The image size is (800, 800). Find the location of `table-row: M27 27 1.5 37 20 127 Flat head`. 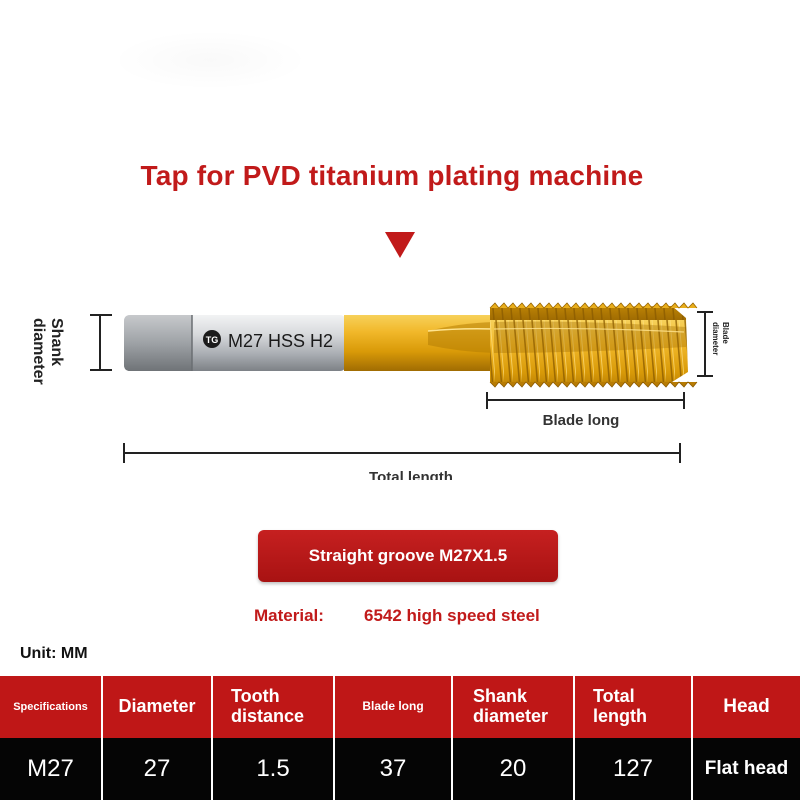

table-row: M27 27 1.5 37 20 127 Flat head is located at coordinates (400, 769).